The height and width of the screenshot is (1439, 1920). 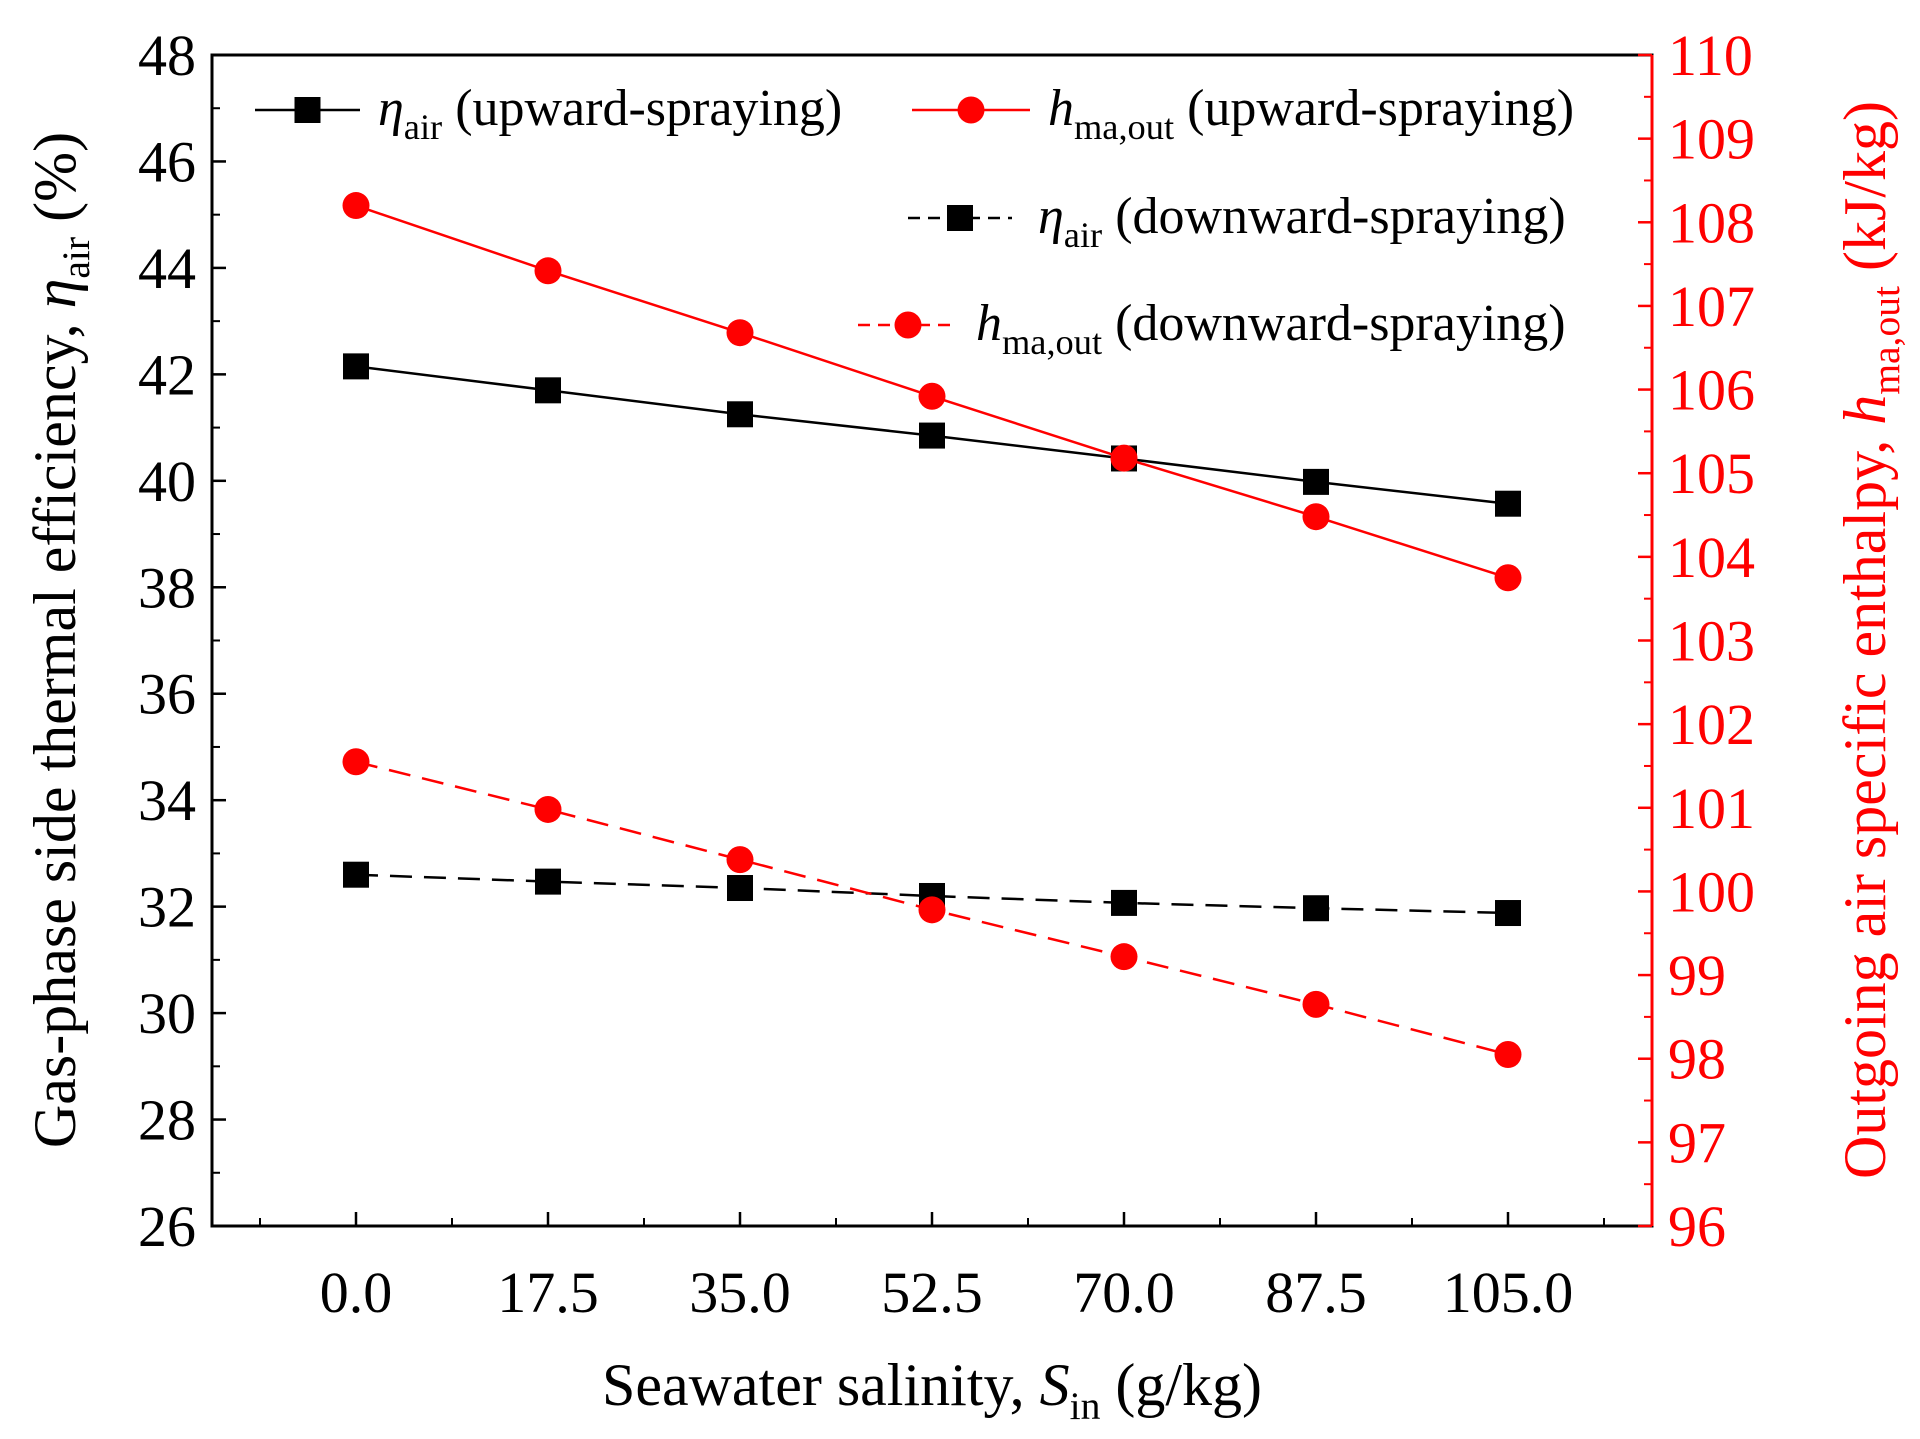 What do you see at coordinates (55, 728) in the screenshot?
I see `y-left-axis-title-main: Gas-phase side thermal efficiency,` at bounding box center [55, 728].